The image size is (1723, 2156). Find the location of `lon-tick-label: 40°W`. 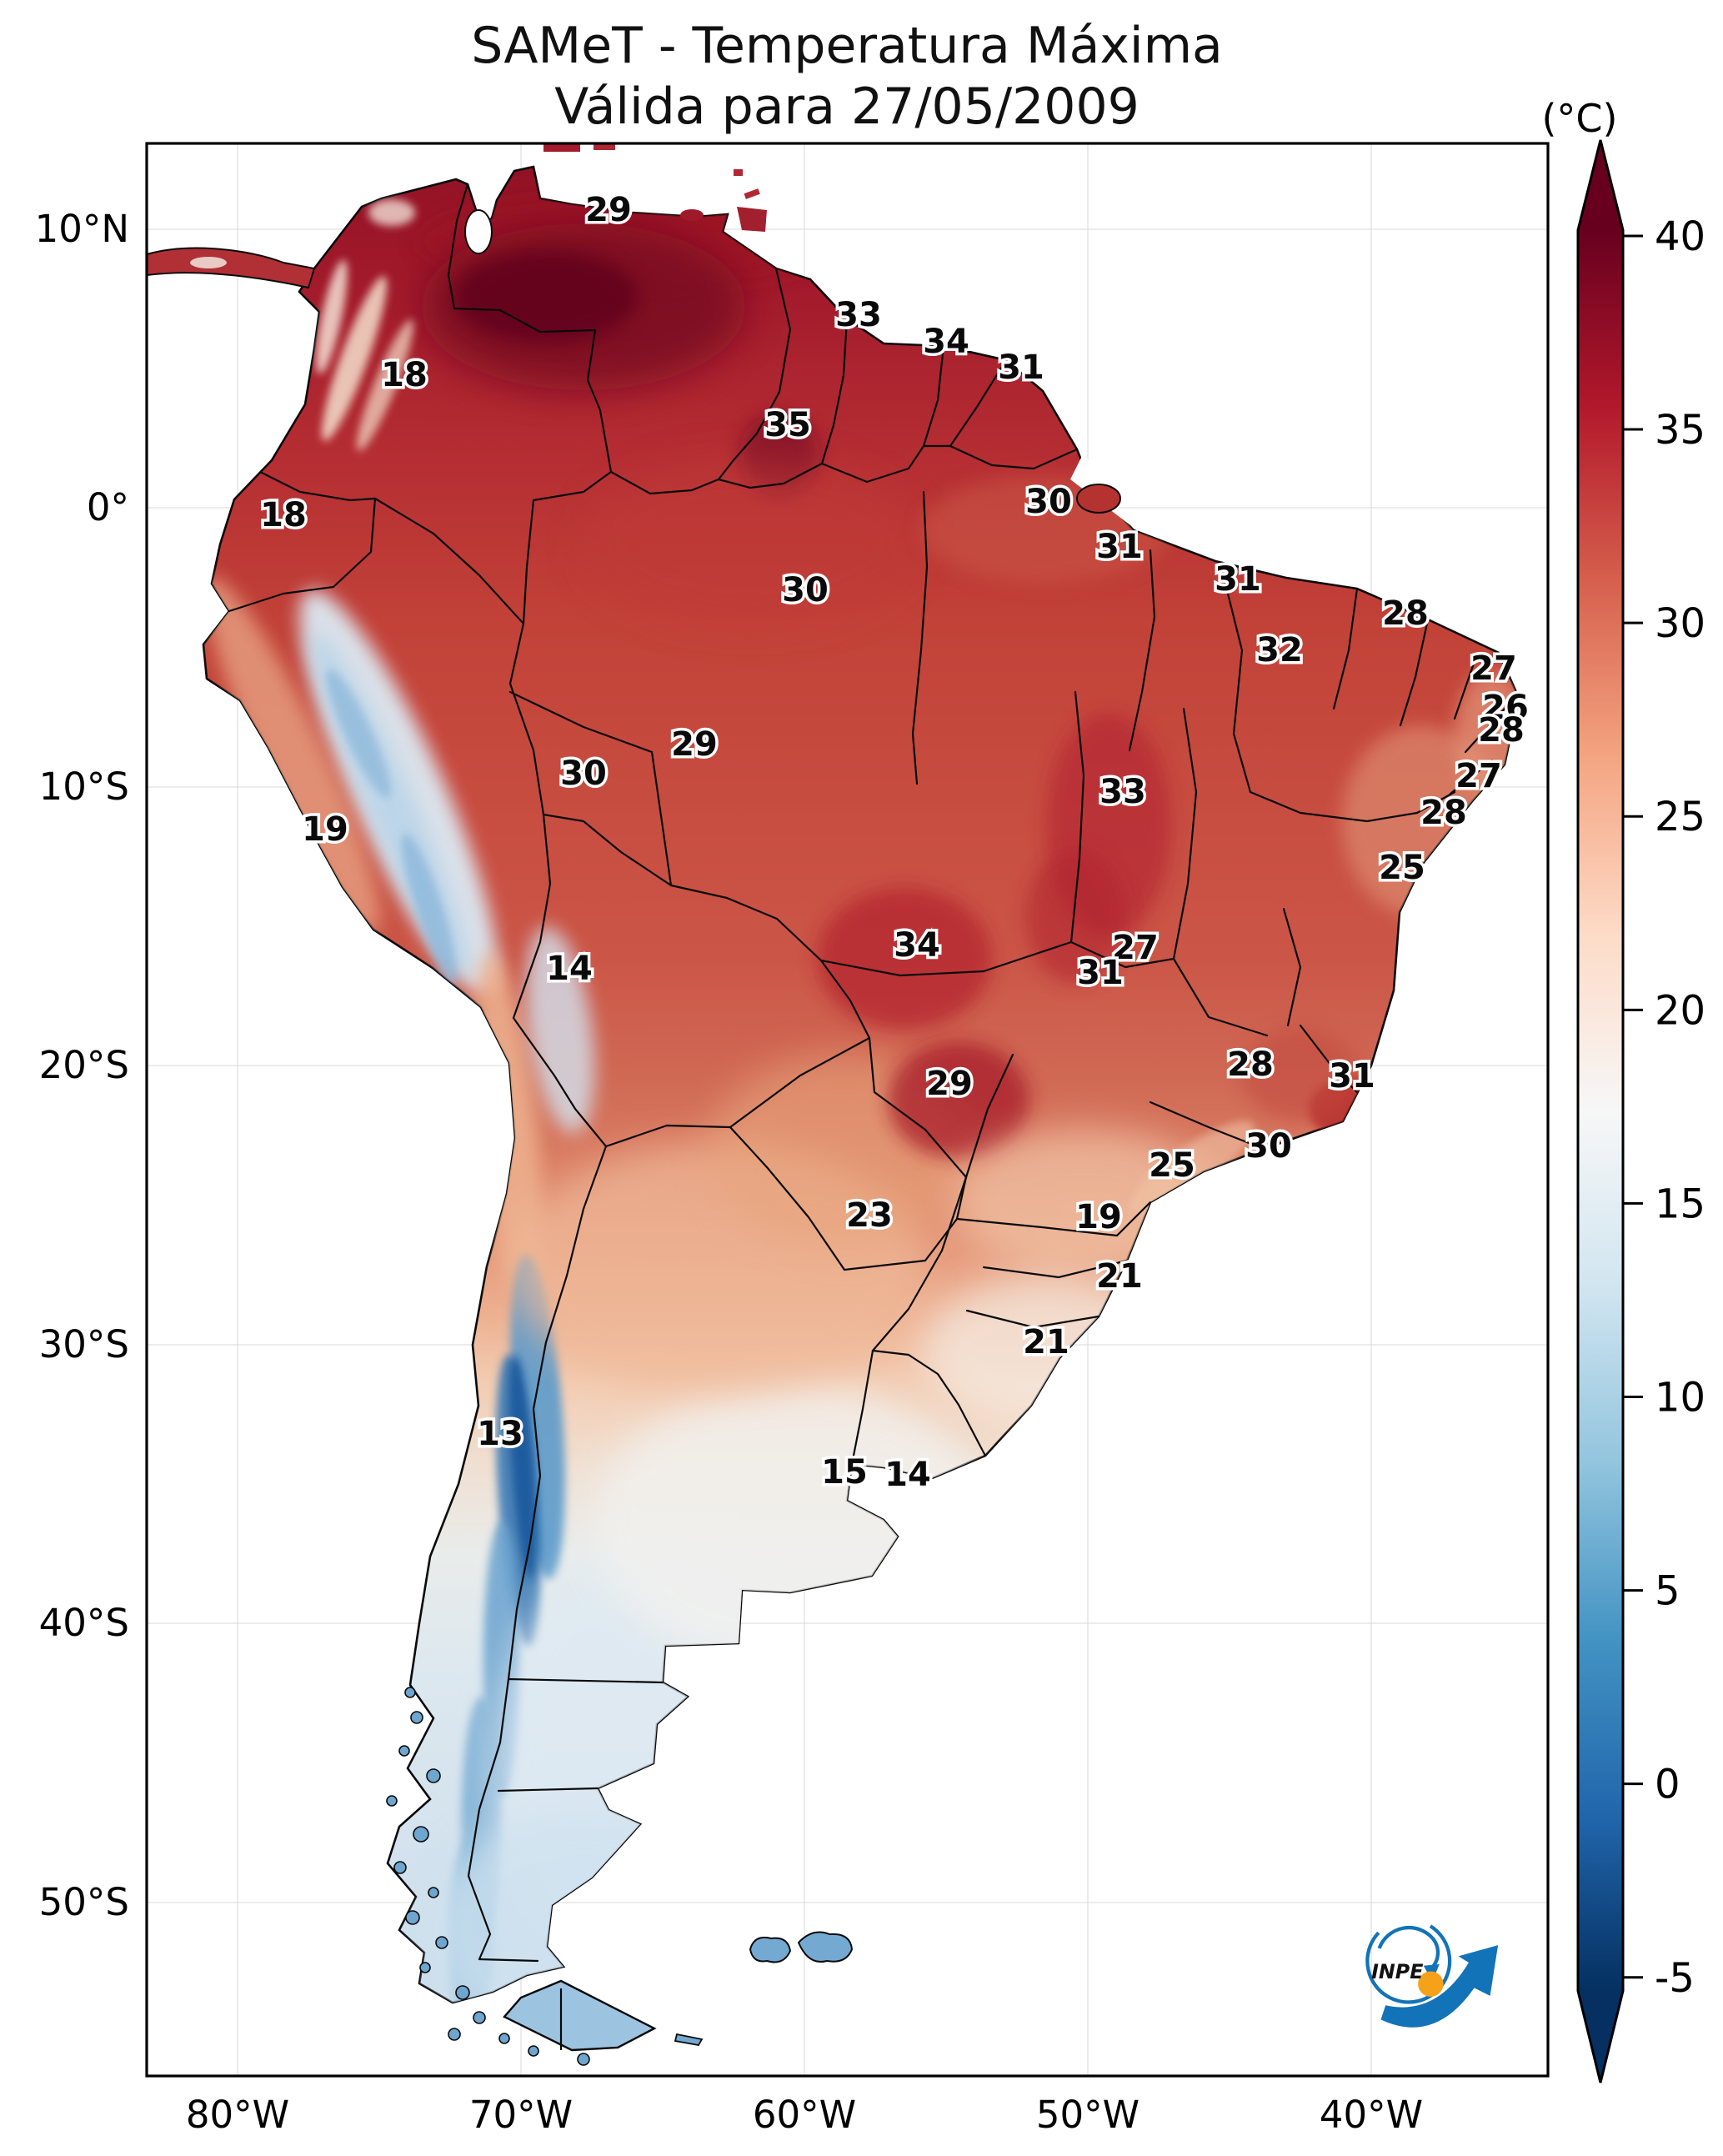

lon-tick-label: 40°W is located at coordinates (1371, 2115).